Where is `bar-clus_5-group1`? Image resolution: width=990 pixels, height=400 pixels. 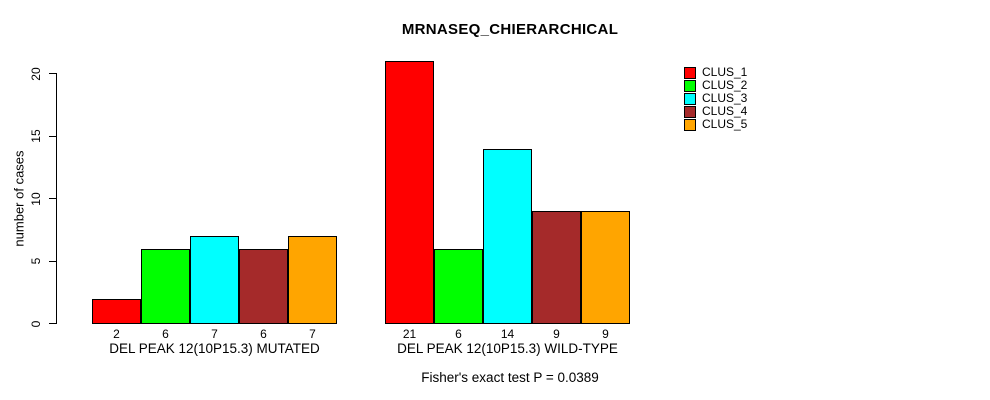
bar-clus_5-group1 is located at coordinates (312, 280).